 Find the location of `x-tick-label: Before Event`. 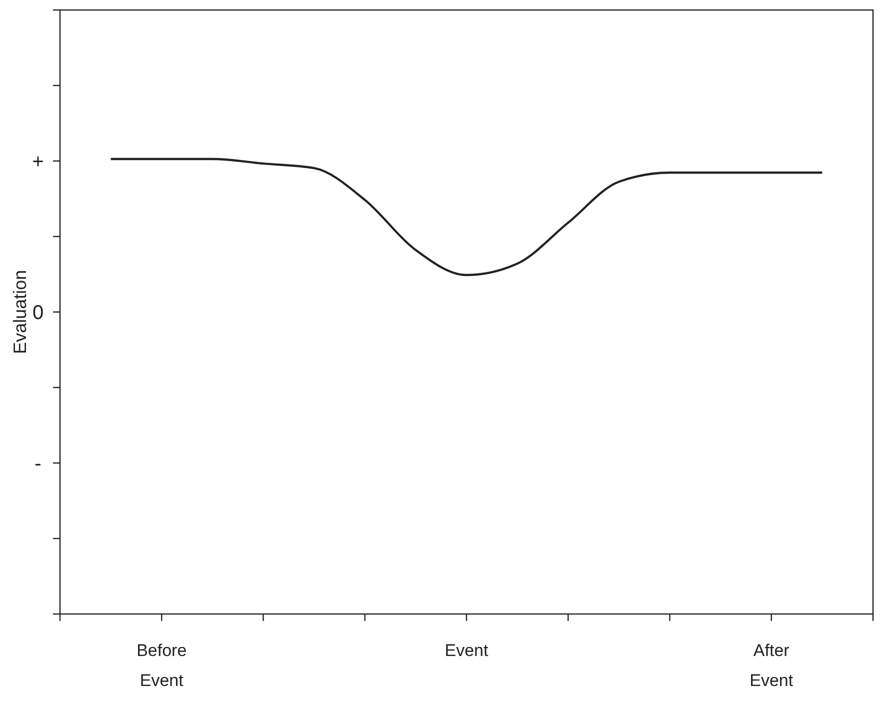

x-tick-label: Before Event is located at coordinates (161, 665).